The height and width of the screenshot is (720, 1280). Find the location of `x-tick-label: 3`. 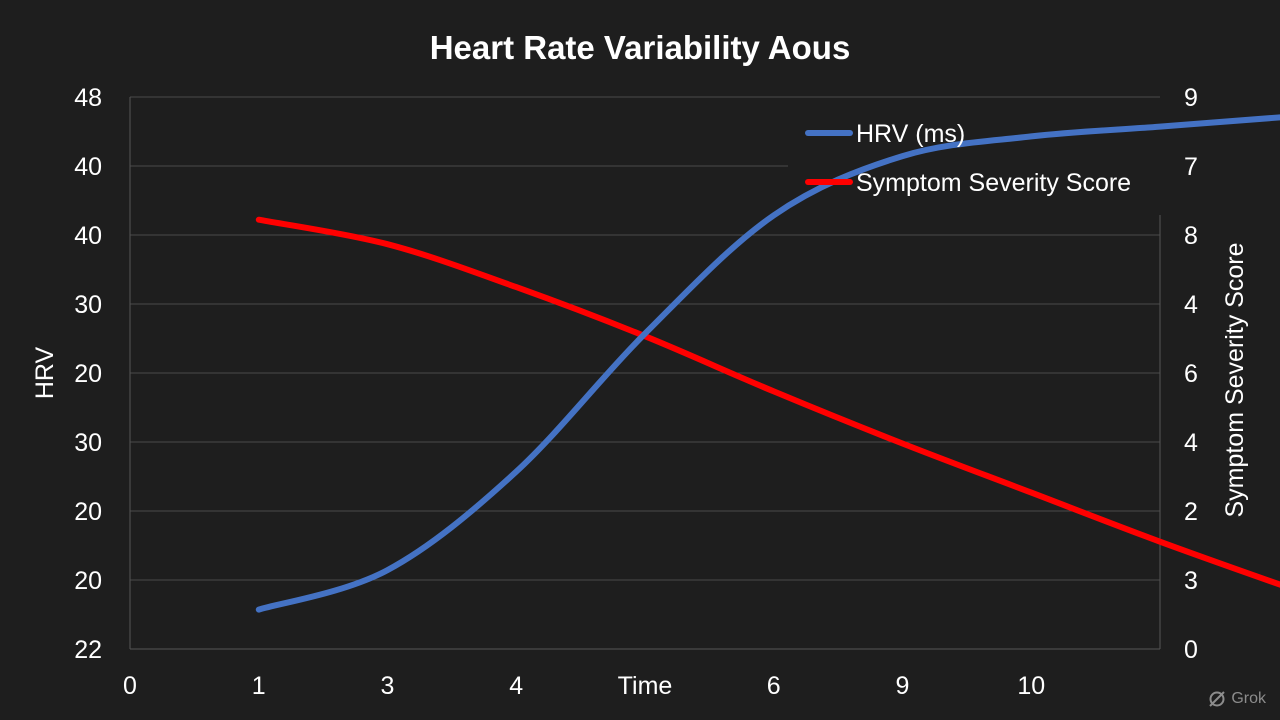

x-tick-label: 3 is located at coordinates (388, 686).